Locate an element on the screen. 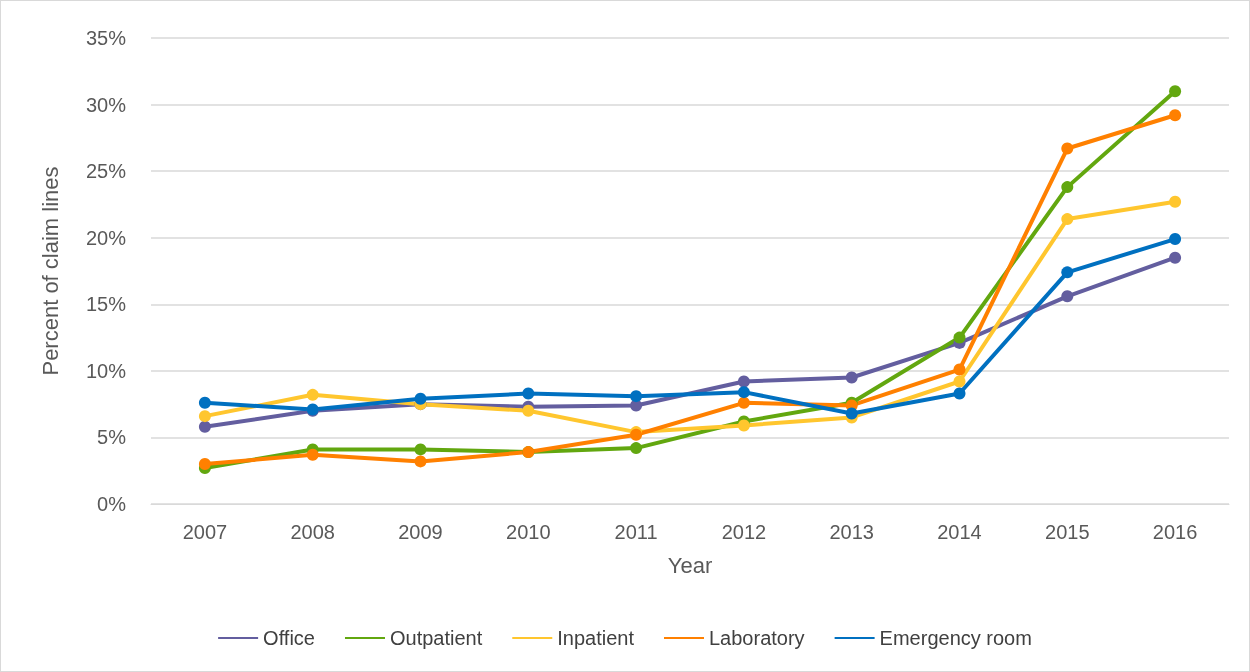  x-tick-label: 2009 is located at coordinates (420, 532).